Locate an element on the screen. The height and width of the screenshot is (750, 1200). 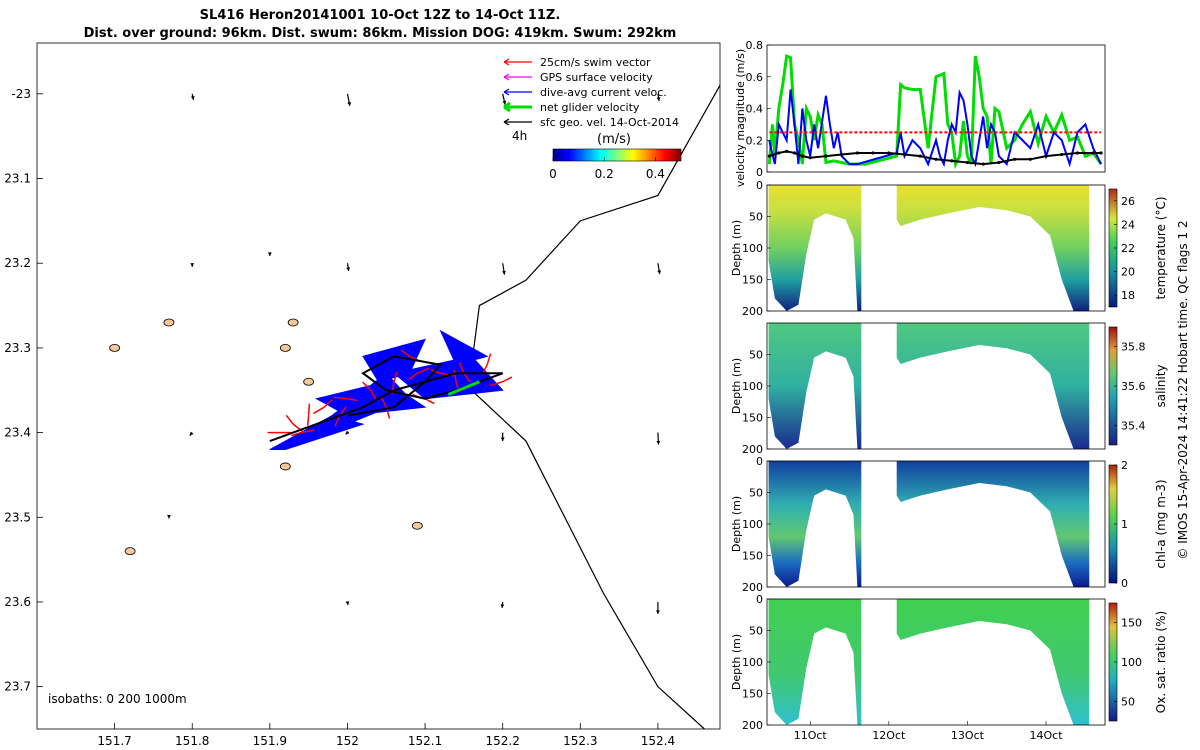
colorbar-tick-label: 0.2 is located at coordinates (604, 174).